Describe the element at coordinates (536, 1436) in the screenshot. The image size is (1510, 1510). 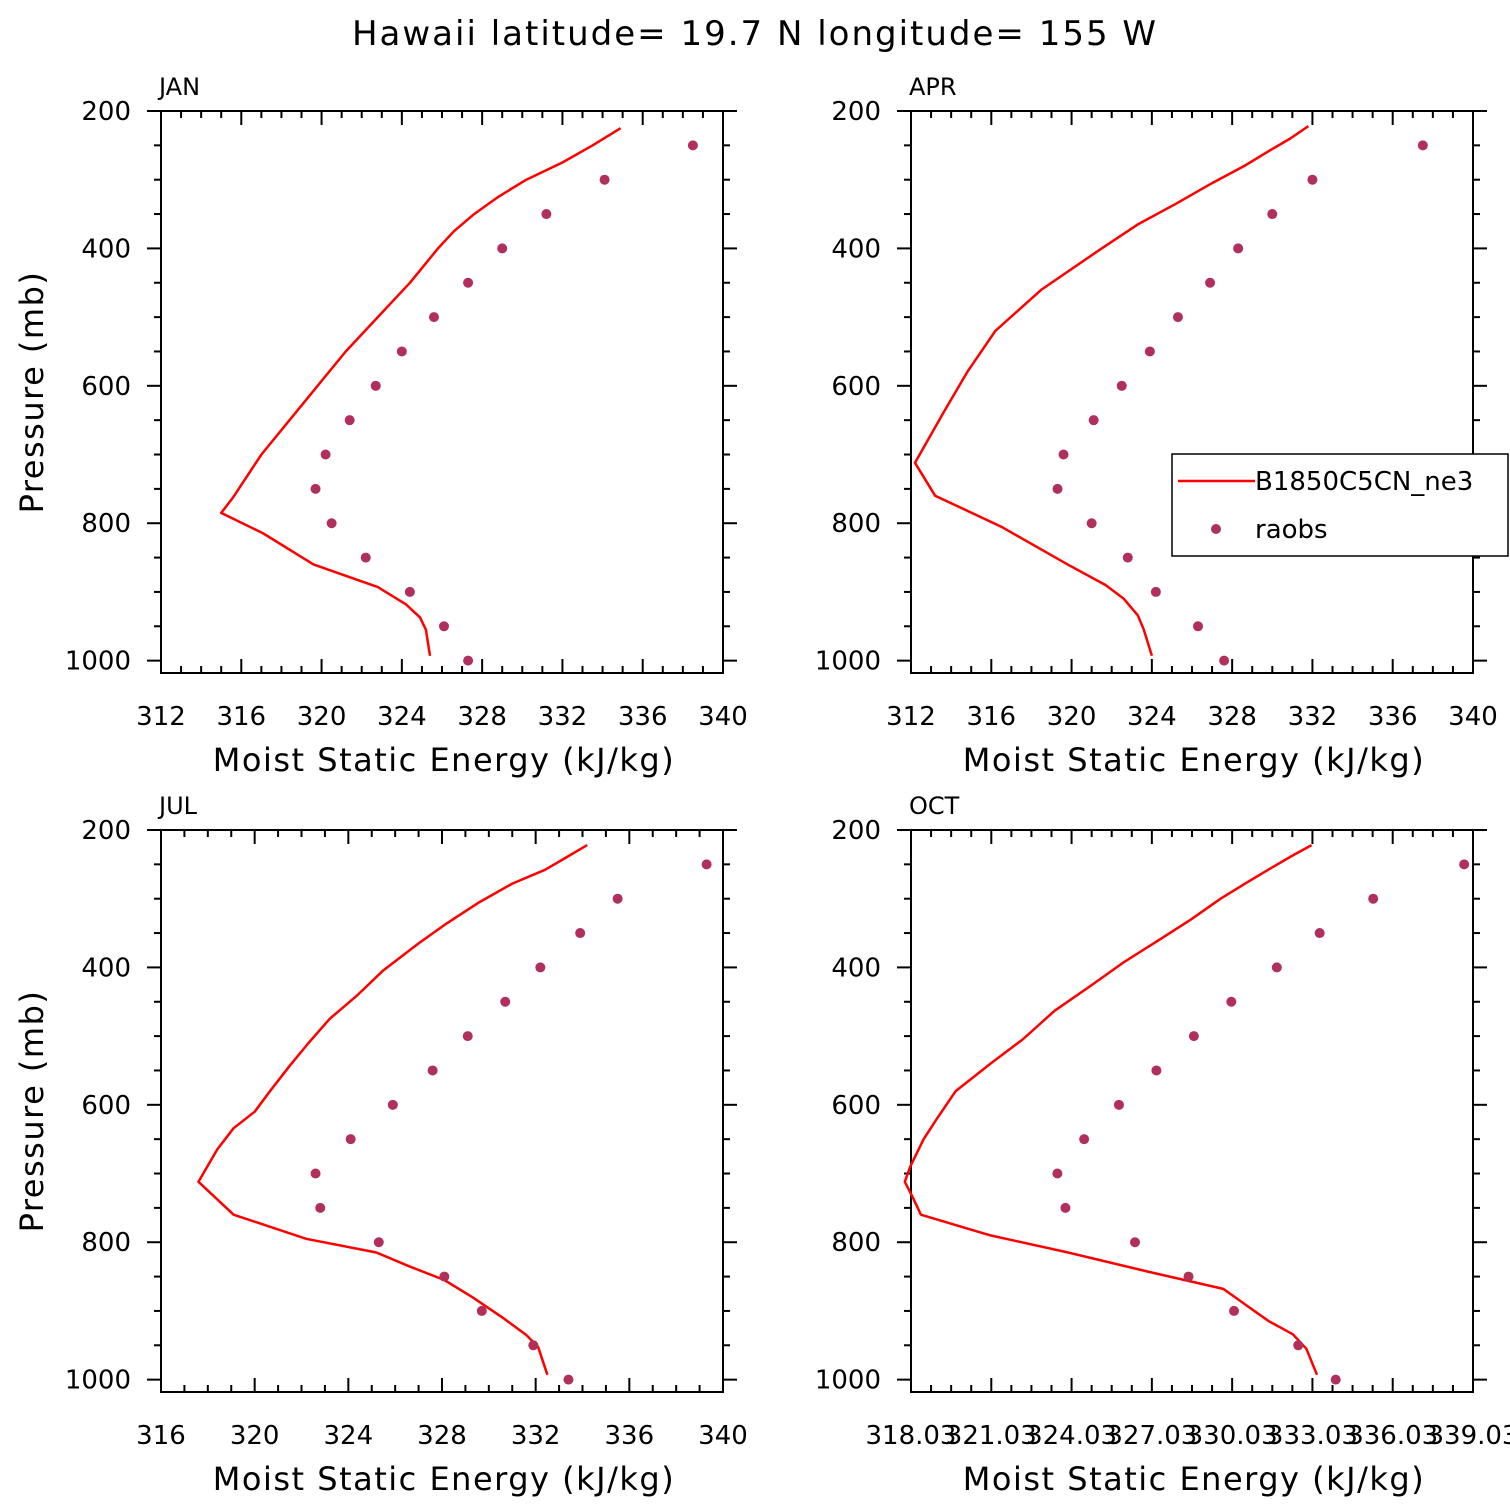
I see `x-tick-label: 332` at that location.